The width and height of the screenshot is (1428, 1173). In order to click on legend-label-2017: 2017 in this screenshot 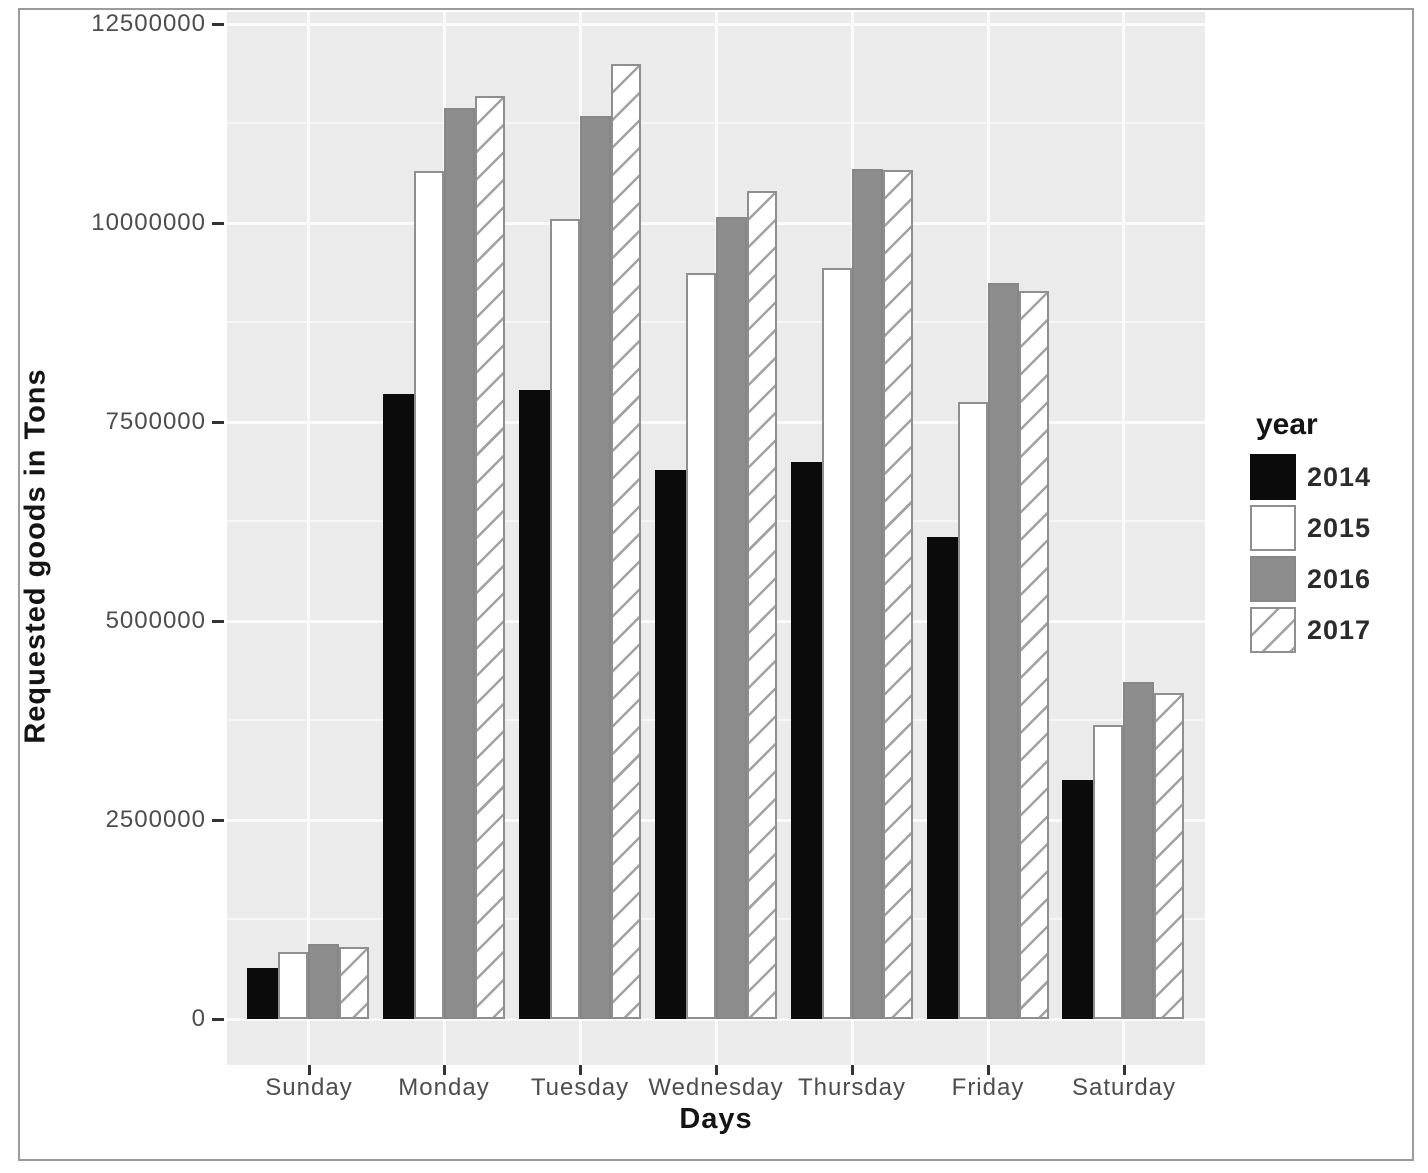, I will do `click(1339, 629)`.